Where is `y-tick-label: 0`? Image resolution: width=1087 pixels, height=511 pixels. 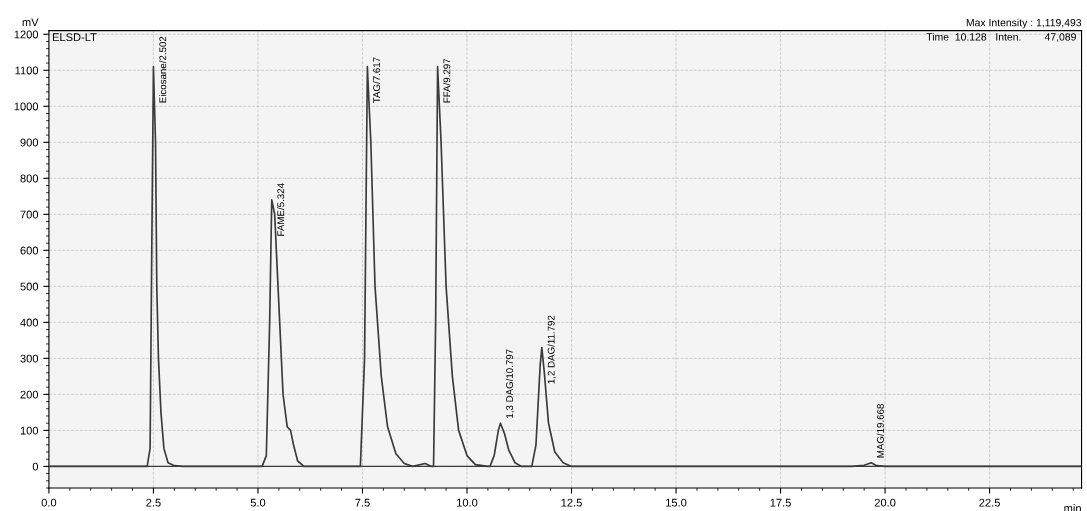
y-tick-label: 0 is located at coordinates (35, 466).